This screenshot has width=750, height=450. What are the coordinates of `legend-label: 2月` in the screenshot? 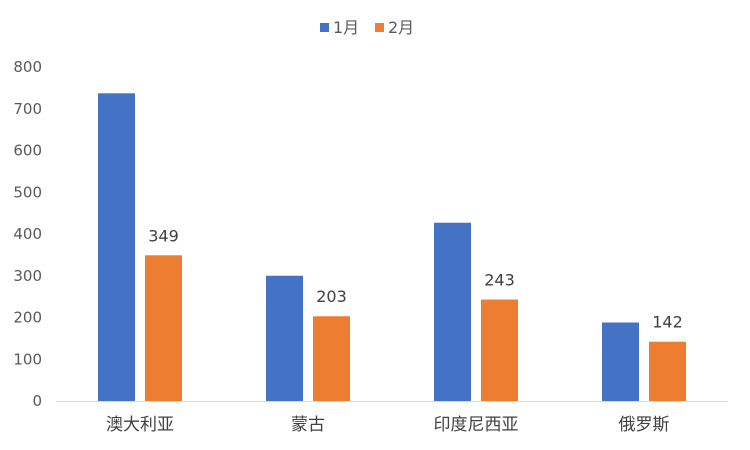 It's located at (401, 27).